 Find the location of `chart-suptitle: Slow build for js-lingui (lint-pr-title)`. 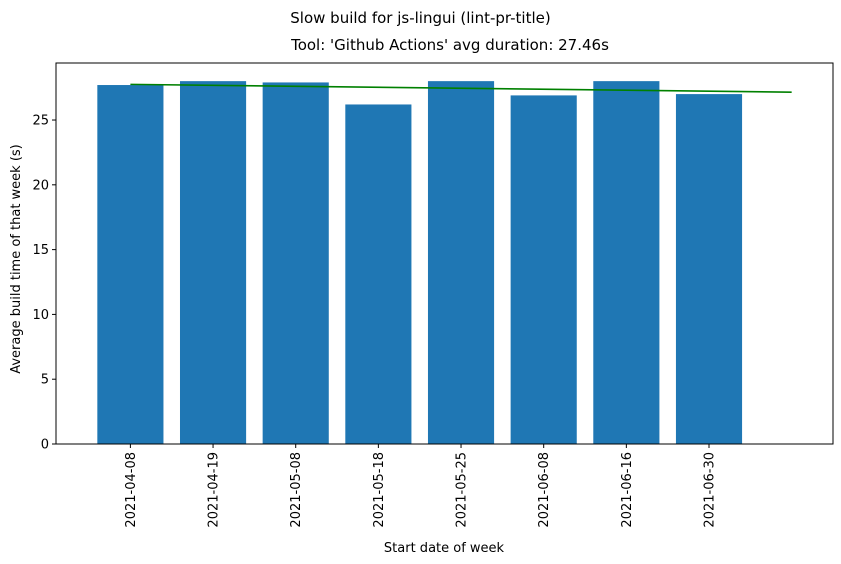

chart-suptitle: Slow build for js-lingui (lint-pr-title) is located at coordinates (420, 18).